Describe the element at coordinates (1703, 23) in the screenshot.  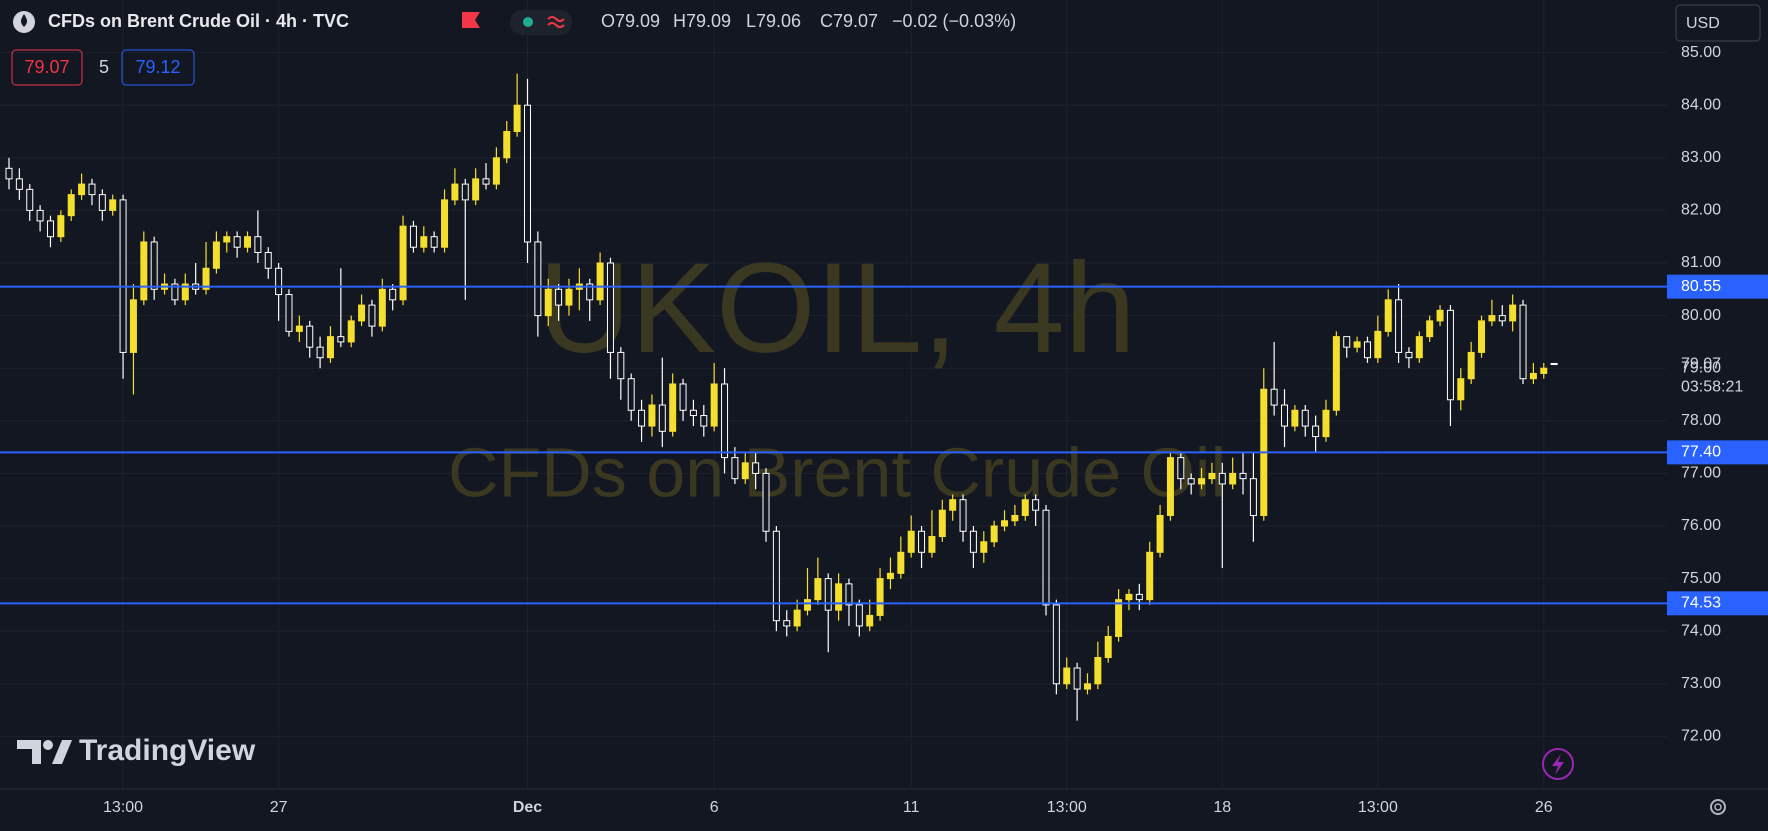
I see `currency-label: USD` at that location.